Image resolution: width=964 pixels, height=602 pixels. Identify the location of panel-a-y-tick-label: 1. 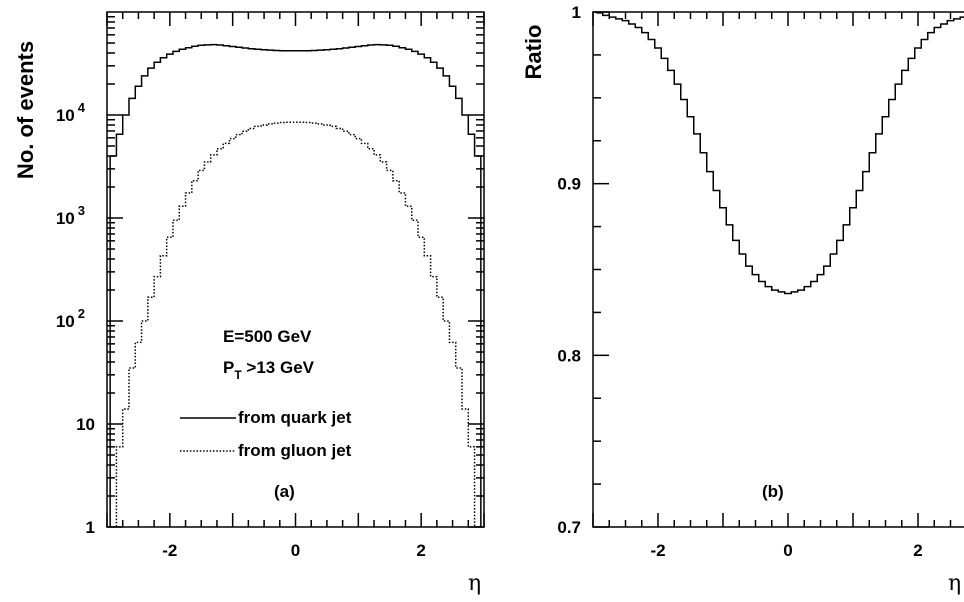
(90, 527).